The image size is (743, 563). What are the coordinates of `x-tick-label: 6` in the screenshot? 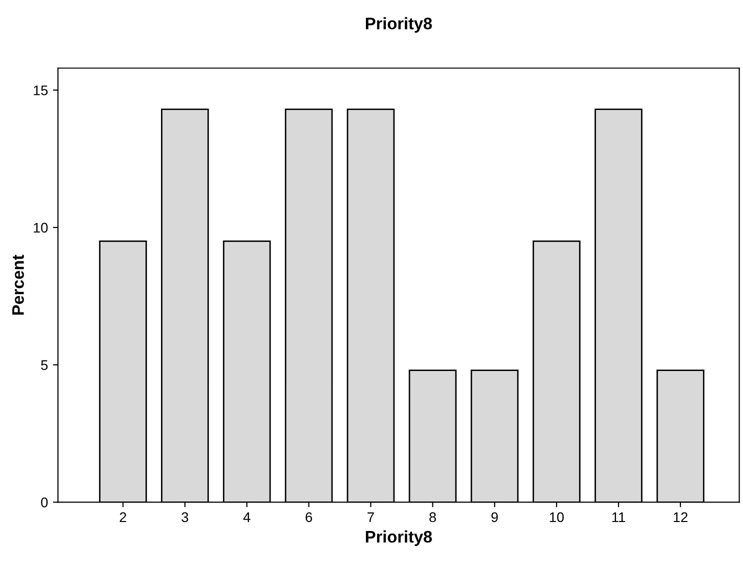 It's located at (309, 517).